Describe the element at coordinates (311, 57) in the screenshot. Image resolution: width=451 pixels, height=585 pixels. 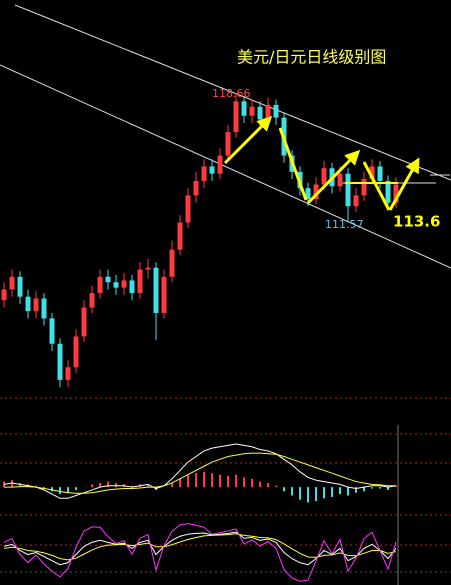
I see `chart-title: 美元/日元日线级别图` at that location.